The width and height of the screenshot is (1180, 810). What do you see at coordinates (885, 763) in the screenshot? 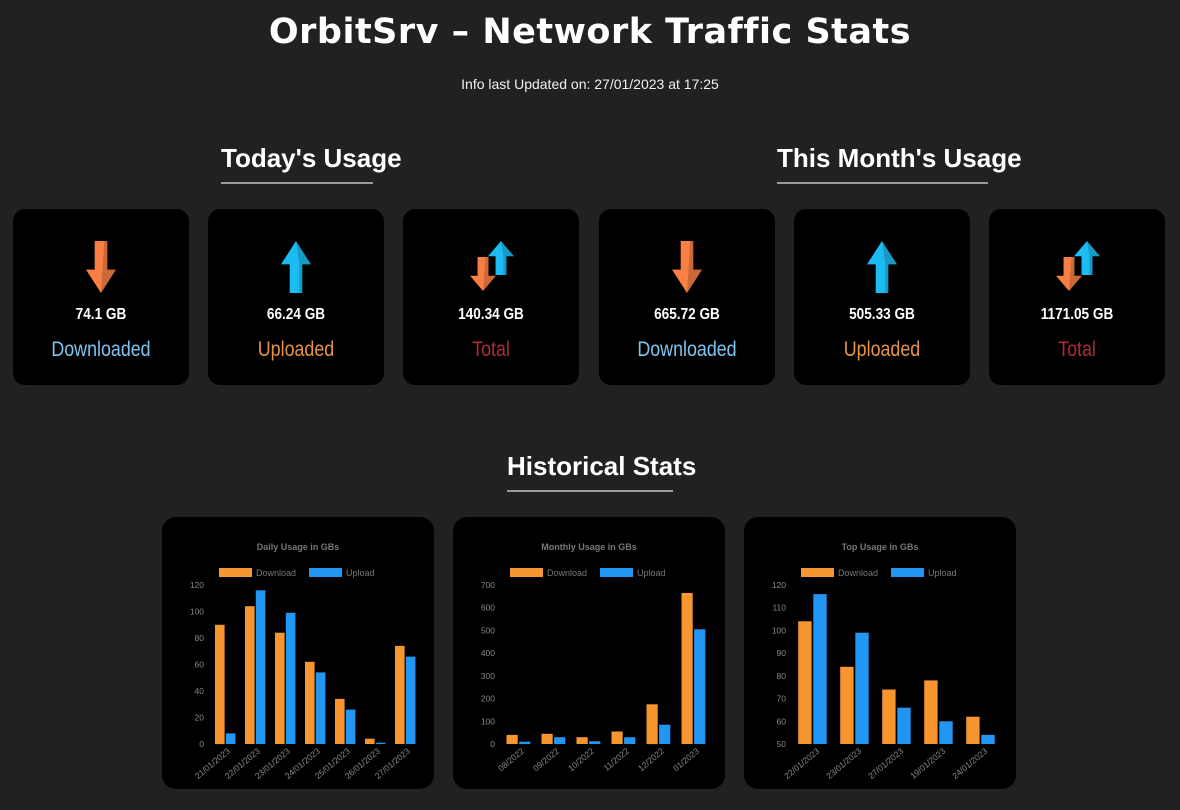
I see `x-tick-label: 27/01/2023` at bounding box center [885, 763].